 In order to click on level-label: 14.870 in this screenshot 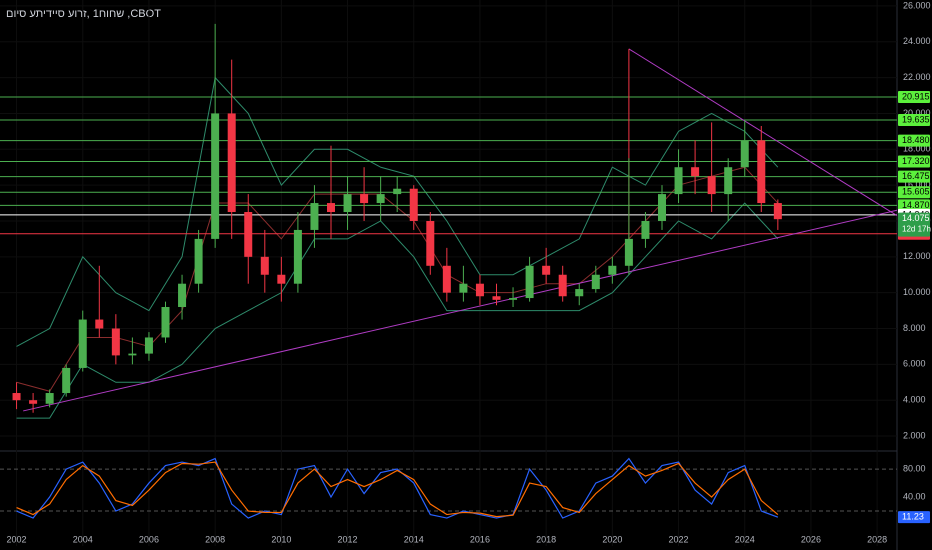, I will do `click(916, 205)`.